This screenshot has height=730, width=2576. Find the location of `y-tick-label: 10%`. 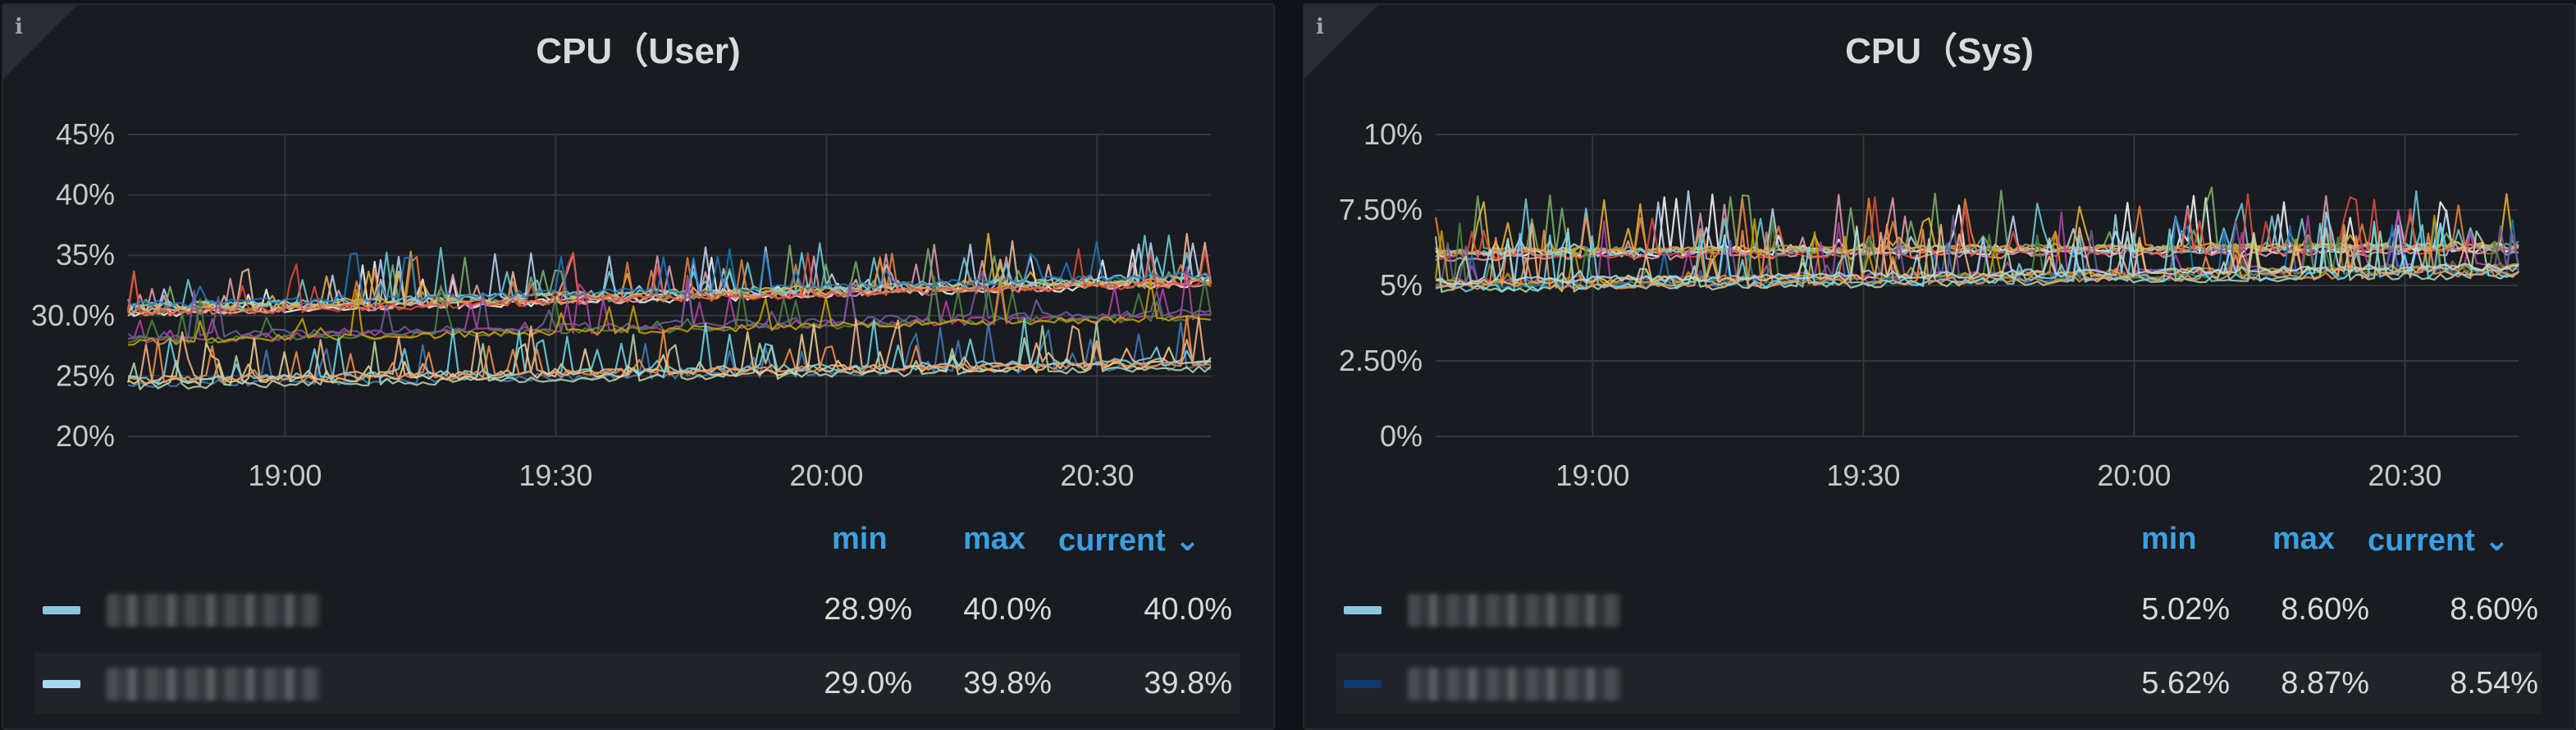

y-tick-label: 10% is located at coordinates (1393, 134).